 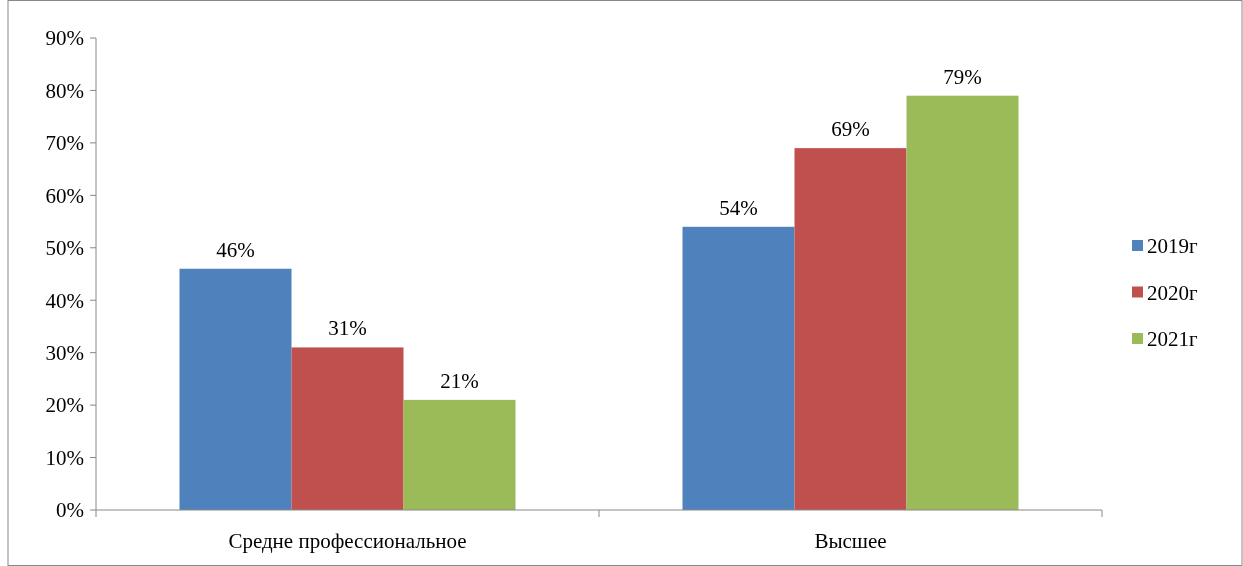 I want to click on legend-label: 2020г, so click(x=1172, y=292).